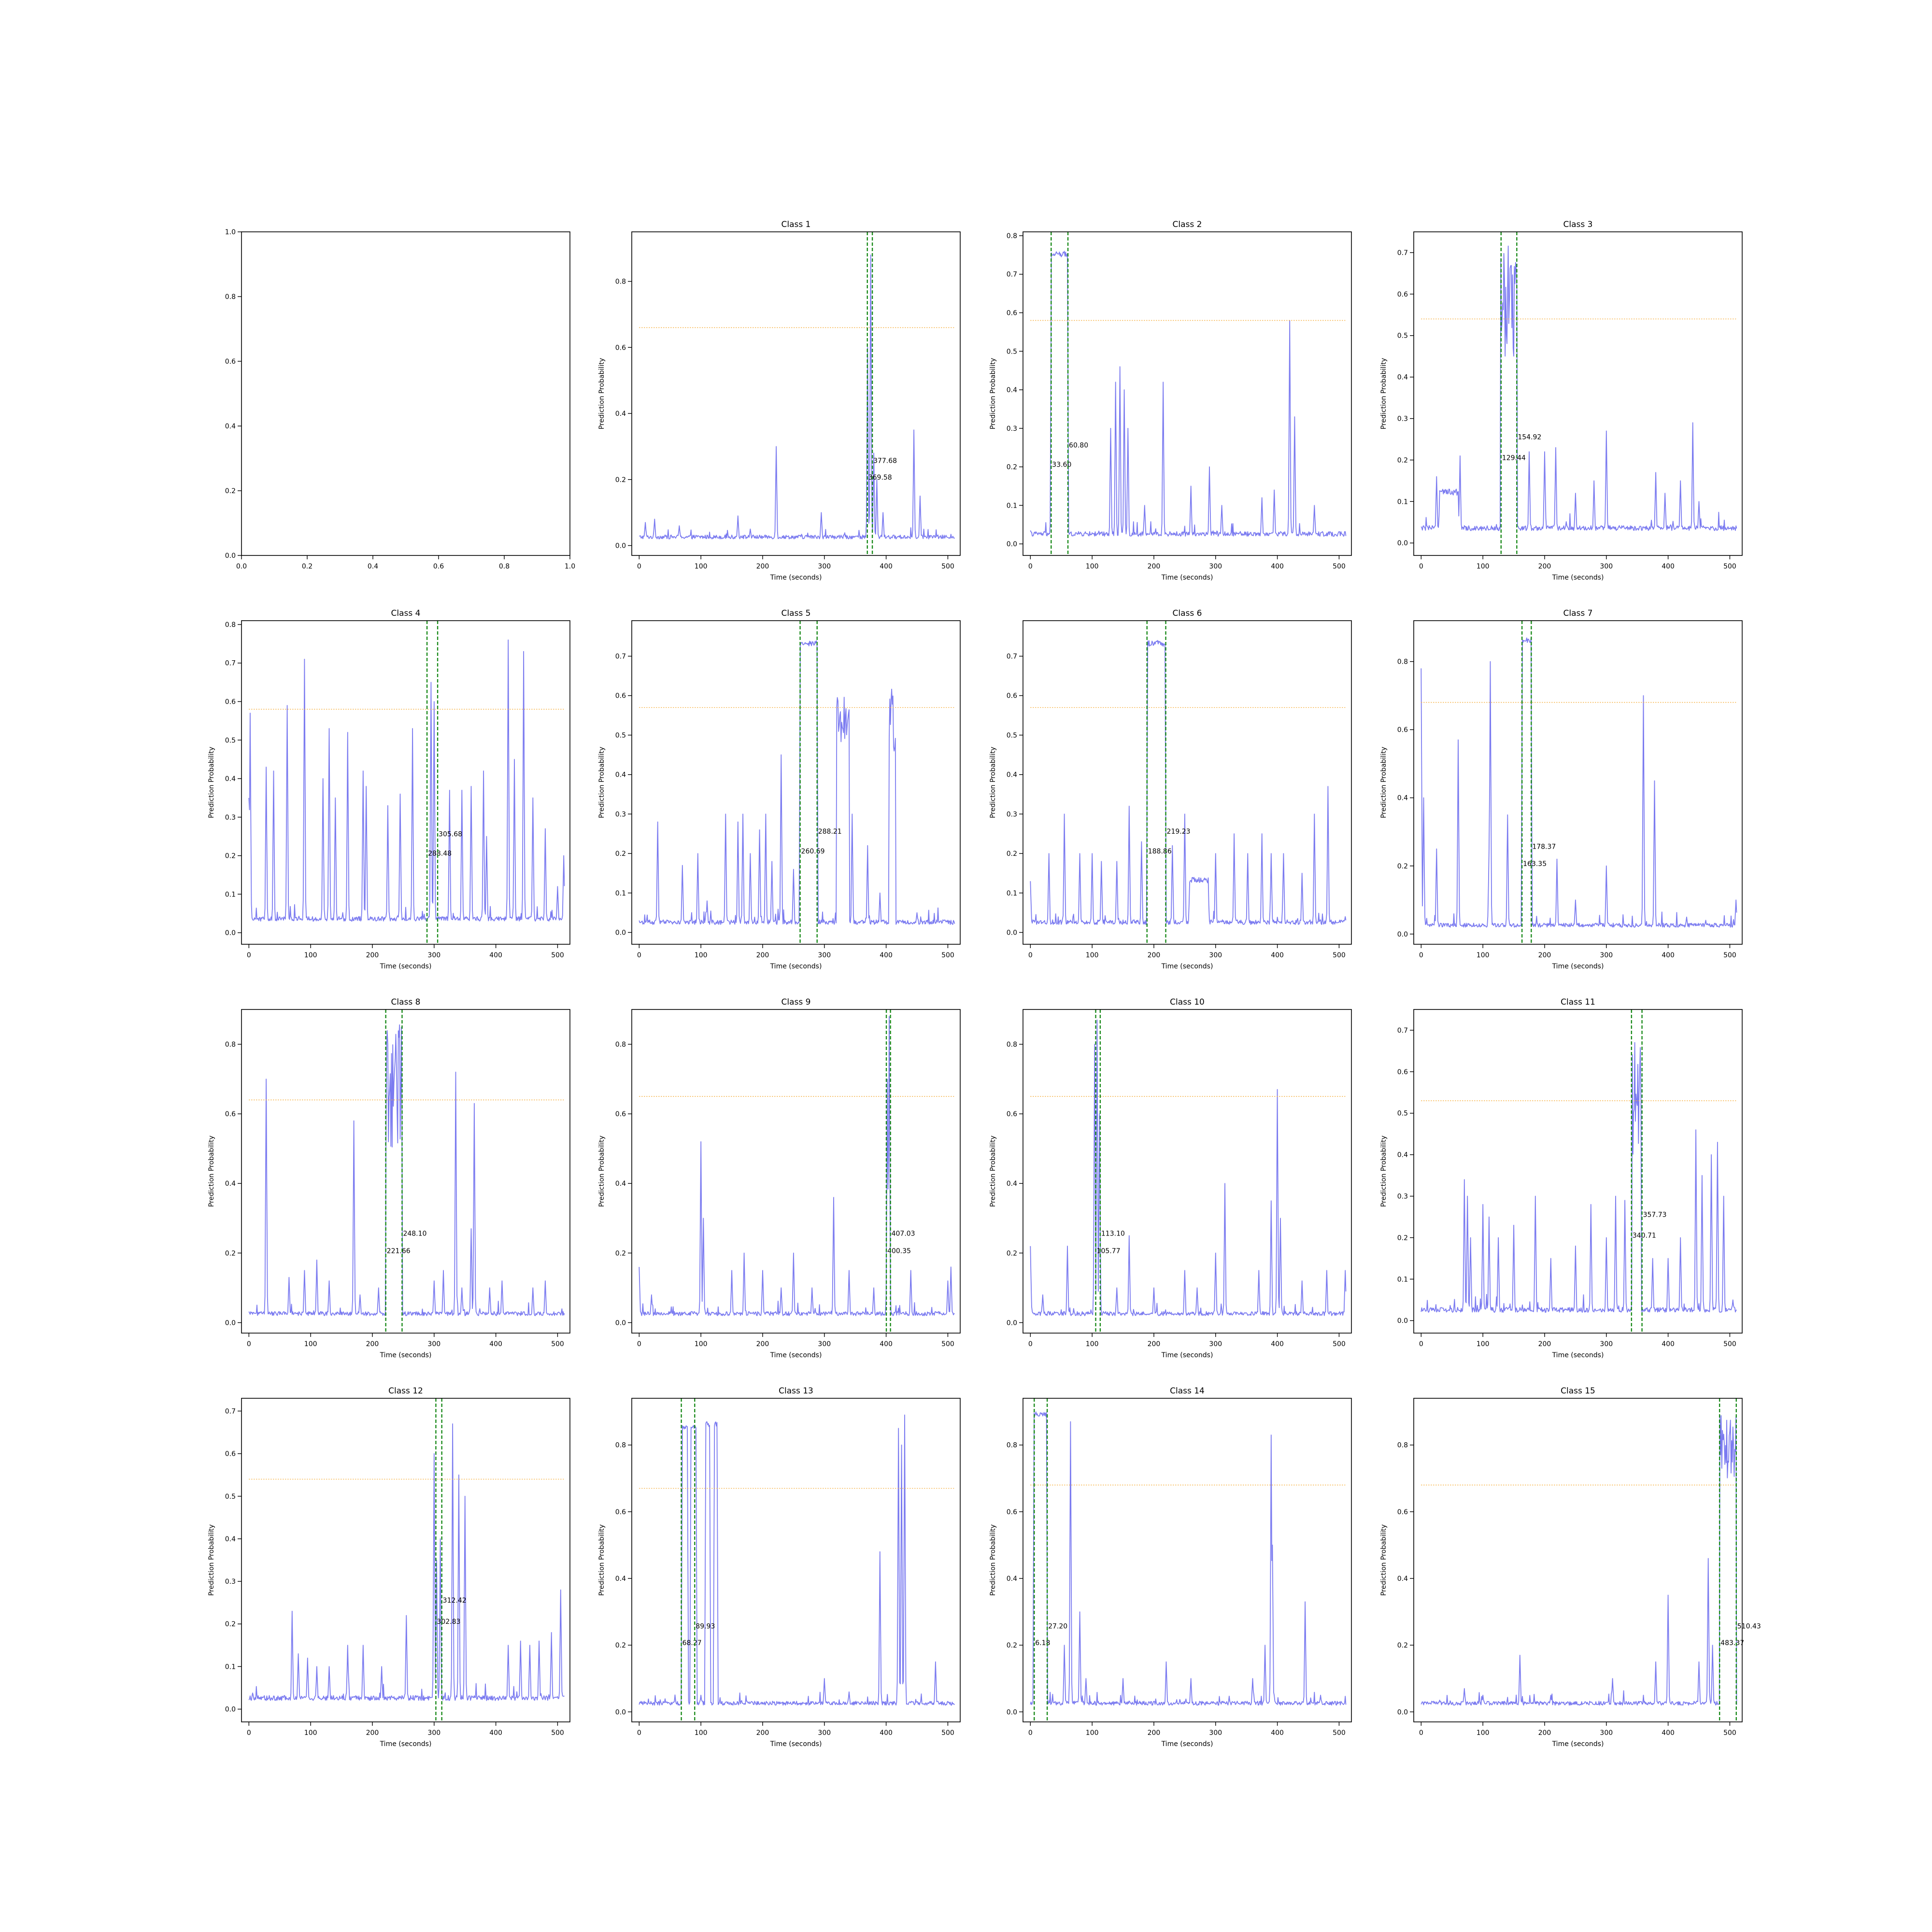  I want to click on marker-label: 188.86, so click(1160, 851).